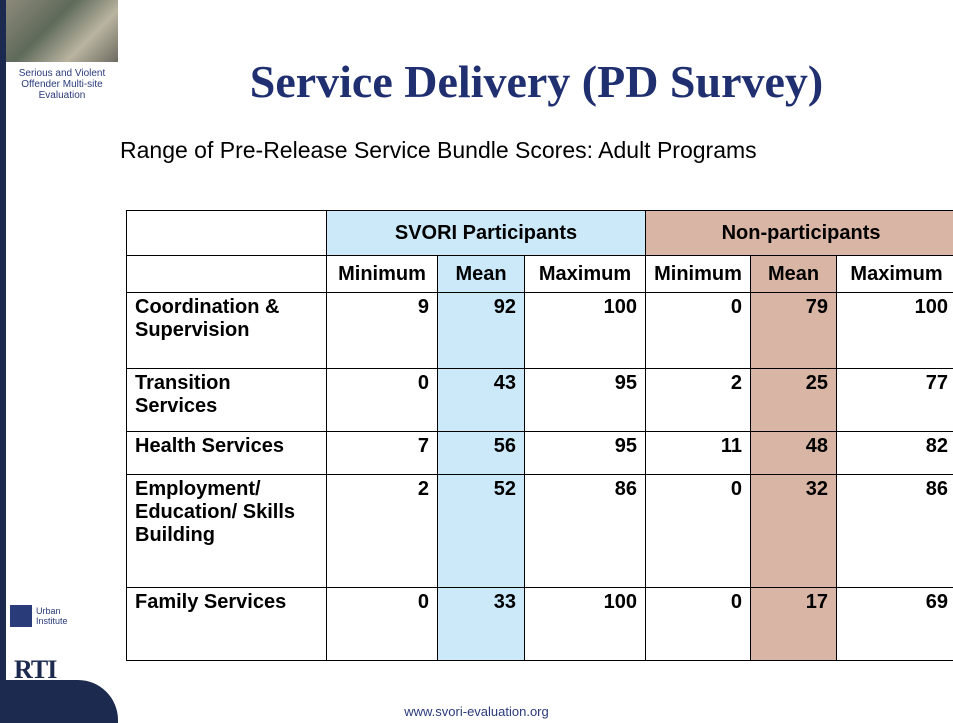 Image resolution: width=953 pixels, height=723 pixels. I want to click on sidebar-corner, so click(59, 701).